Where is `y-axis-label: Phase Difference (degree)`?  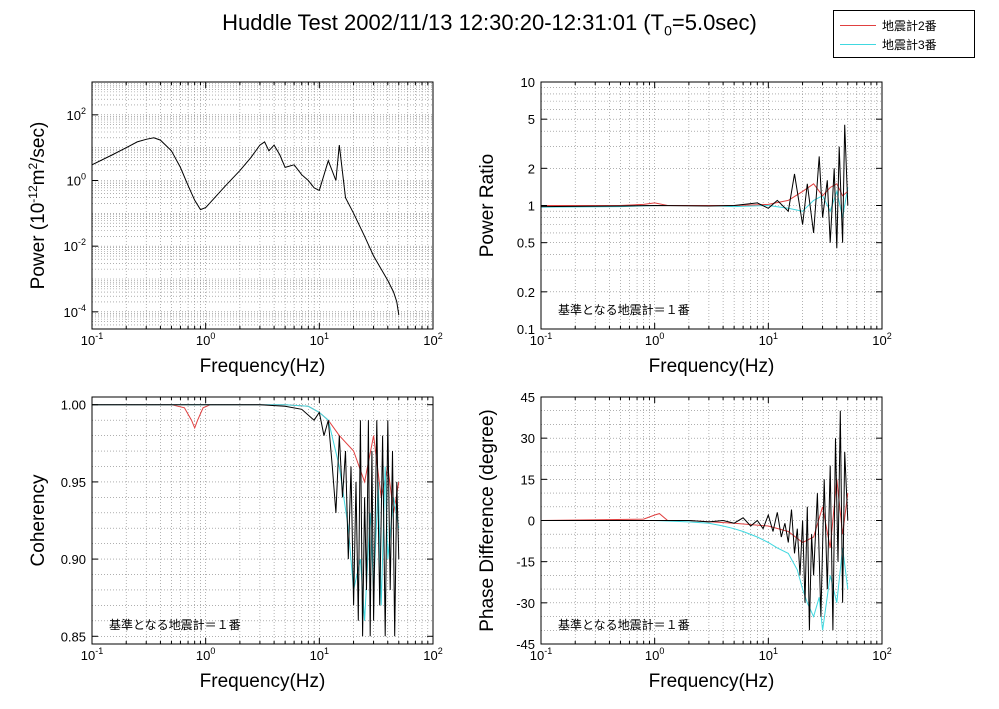 y-axis-label: Phase Difference (degree) is located at coordinates (487, 520).